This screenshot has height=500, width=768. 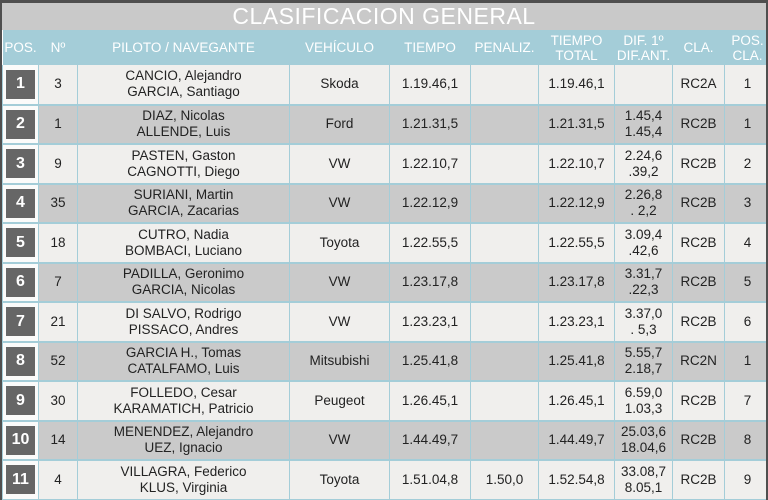 I want to click on position-badge: 1, so click(x=20, y=84).